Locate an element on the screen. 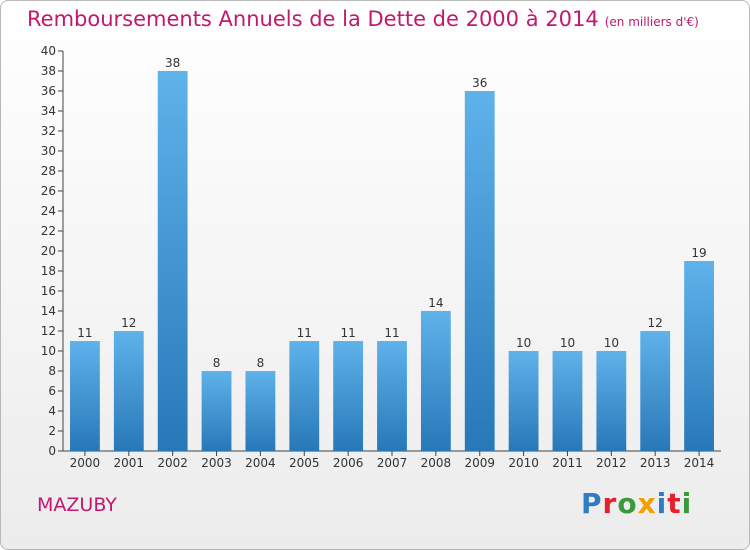 Image resolution: width=750 pixels, height=550 pixels. y-tick-label: 32 is located at coordinates (48, 131).